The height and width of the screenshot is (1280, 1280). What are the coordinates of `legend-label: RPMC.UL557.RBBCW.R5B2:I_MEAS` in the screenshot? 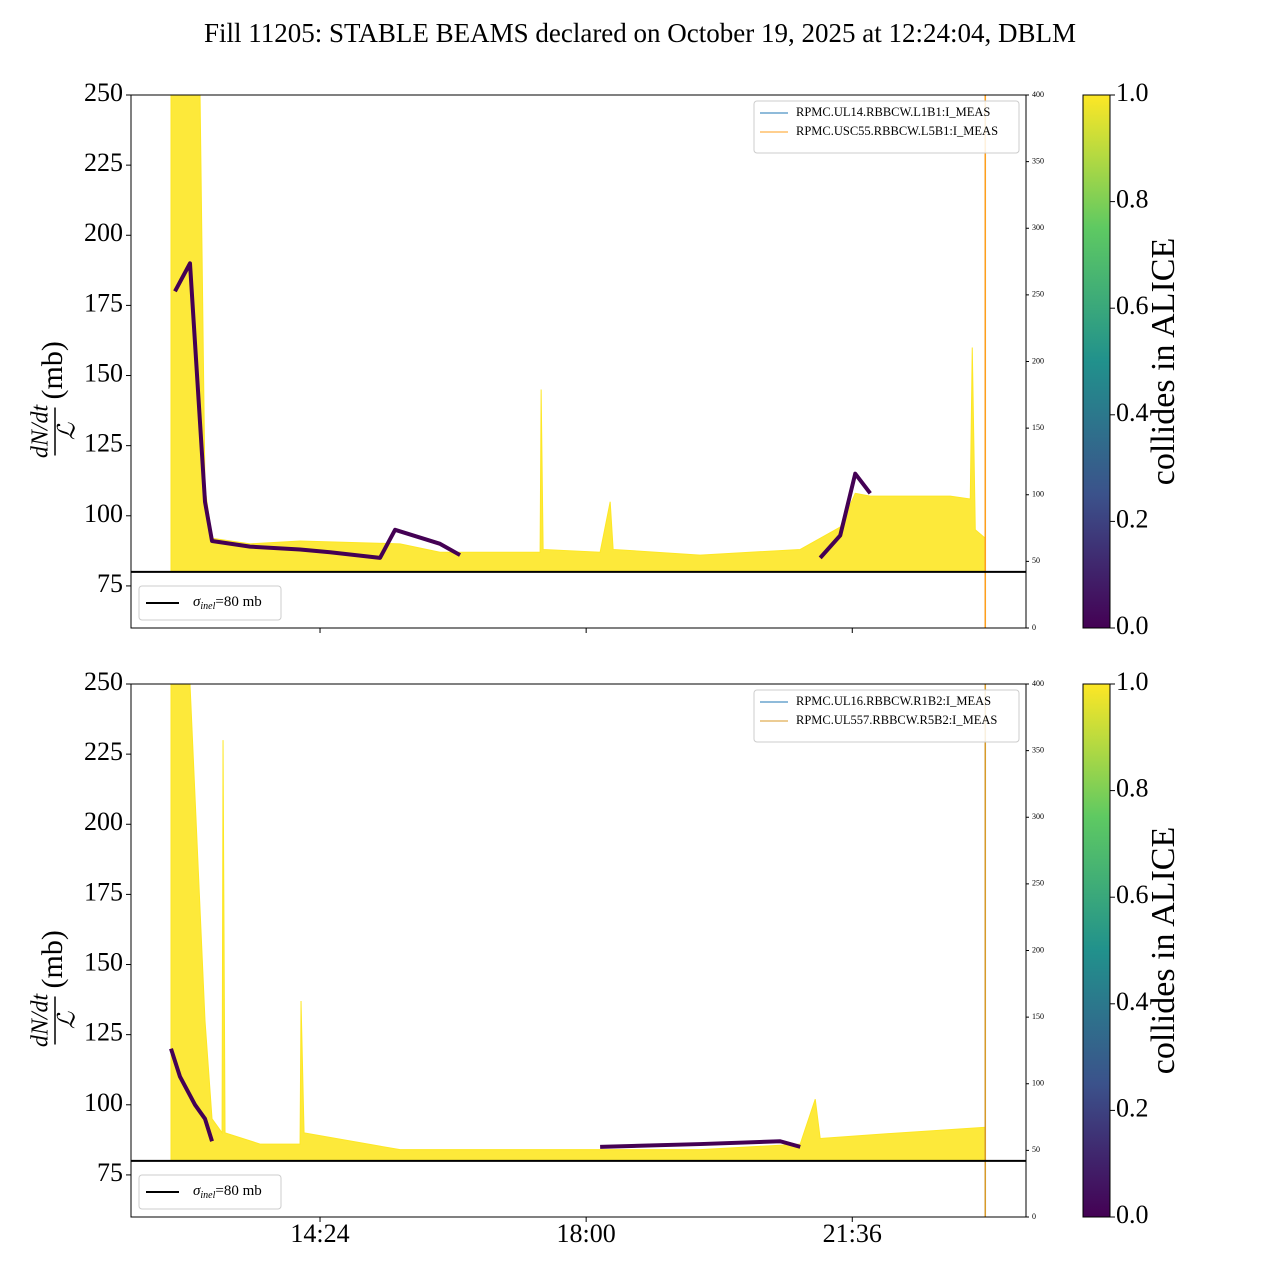 It's located at (896, 720).